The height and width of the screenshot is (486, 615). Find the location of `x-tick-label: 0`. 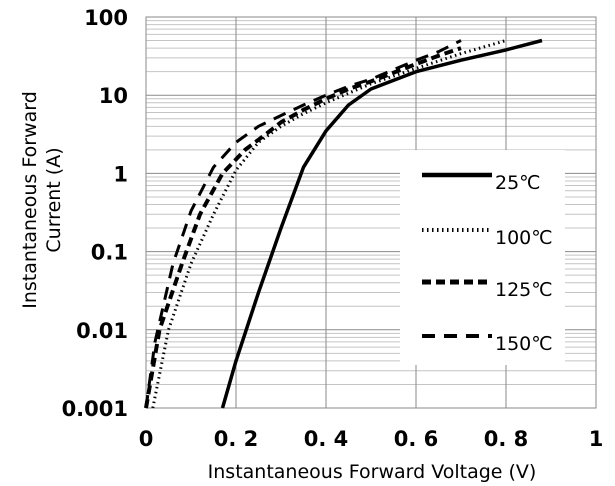

x-tick-label: 0 is located at coordinates (146, 439).